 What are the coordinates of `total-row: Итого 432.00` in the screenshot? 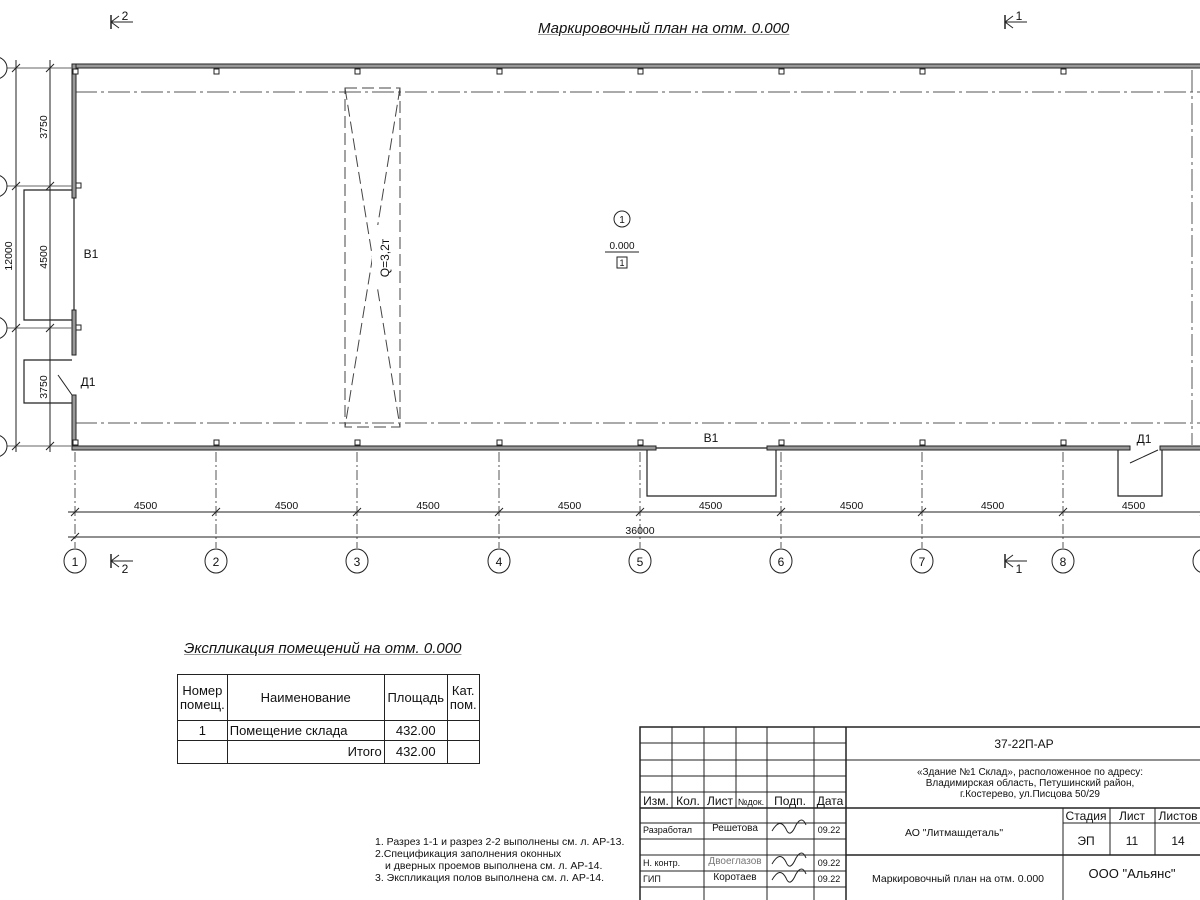 It's located at (328, 752).